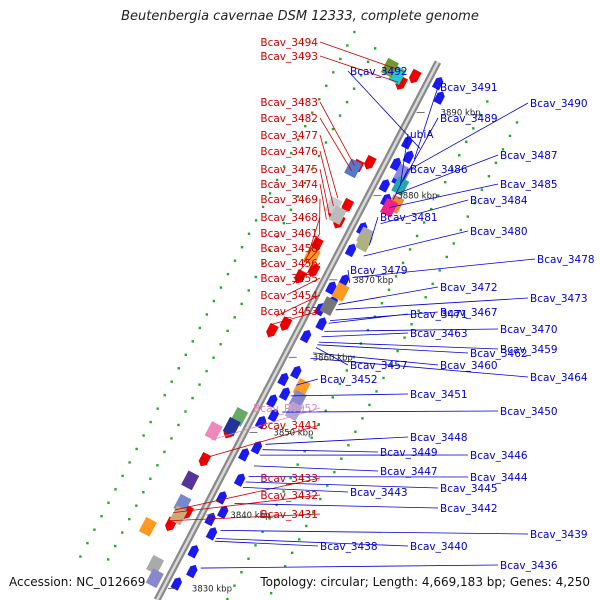 The height and width of the screenshot is (600, 600). Describe the element at coordinates (289, 479) in the screenshot. I see `gene-label-left: Bcav_3433` at that location.